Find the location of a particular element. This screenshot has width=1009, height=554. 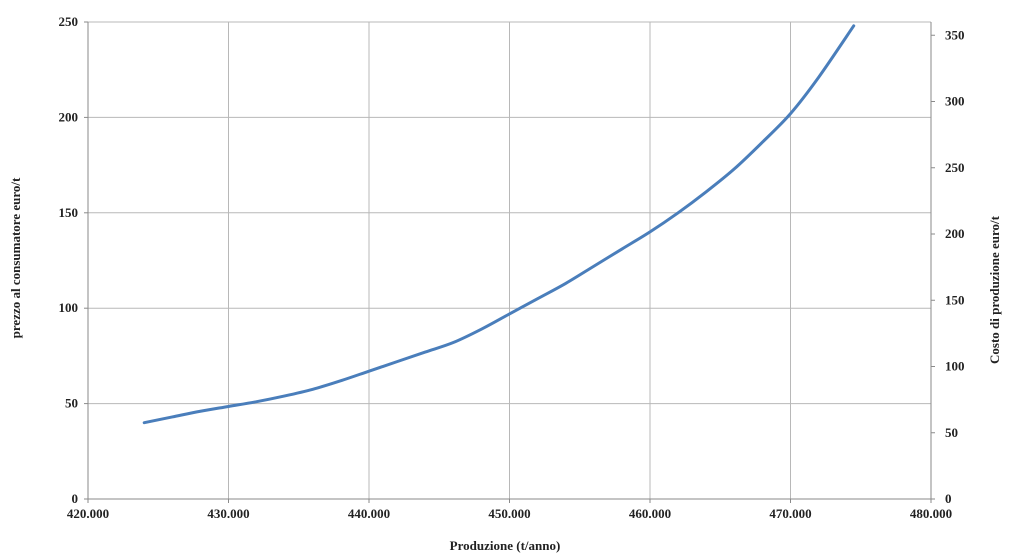

y2-tick-label: 0 is located at coordinates (948, 498).